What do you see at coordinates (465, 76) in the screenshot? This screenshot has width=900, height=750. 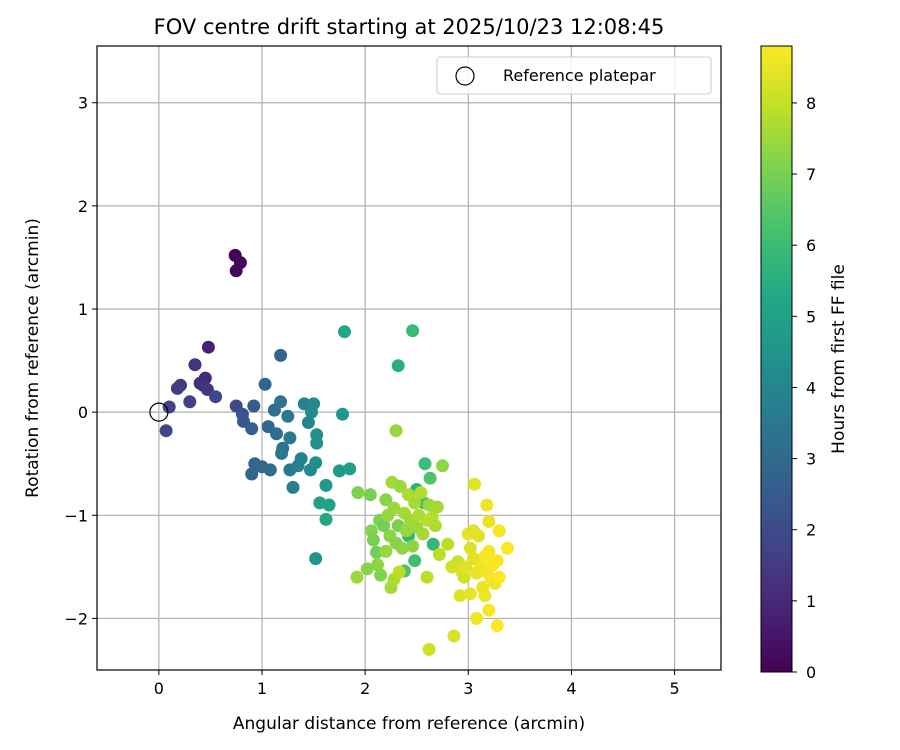 I see `legend-reference-icon` at bounding box center [465, 76].